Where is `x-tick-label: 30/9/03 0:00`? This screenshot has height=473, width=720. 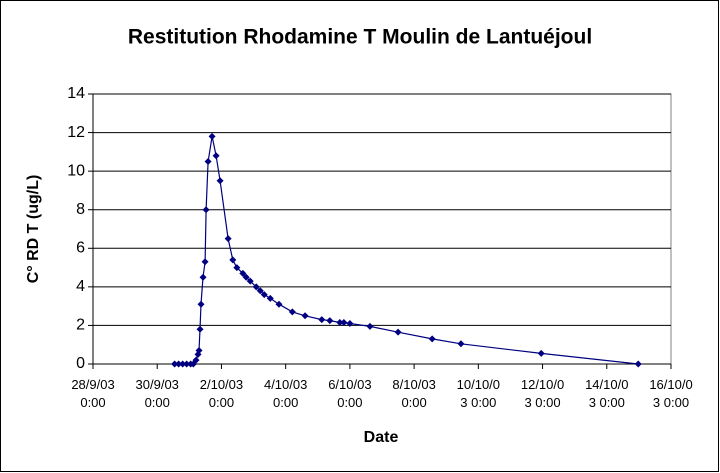 x-tick-label: 30/9/03 0:00 is located at coordinates (157, 393).